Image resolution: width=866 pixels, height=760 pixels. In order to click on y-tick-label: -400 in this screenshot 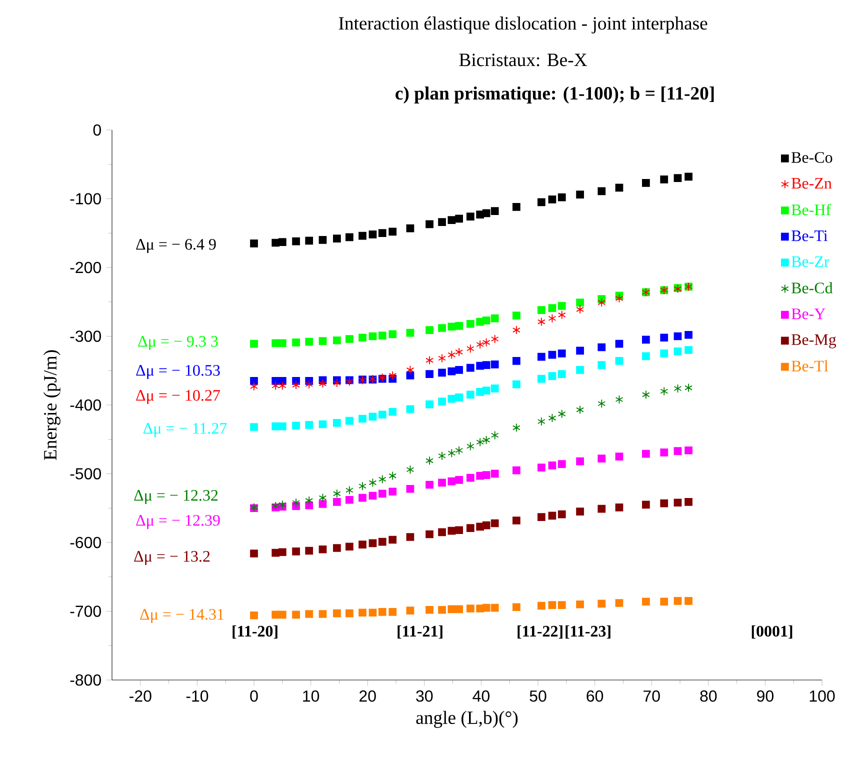, I will do `click(85, 405)`.